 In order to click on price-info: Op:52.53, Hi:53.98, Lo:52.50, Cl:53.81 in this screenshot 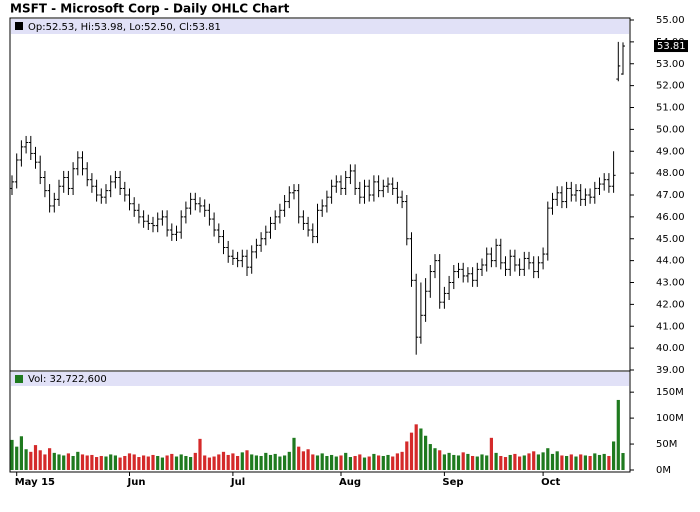, I will do `click(124, 27)`.